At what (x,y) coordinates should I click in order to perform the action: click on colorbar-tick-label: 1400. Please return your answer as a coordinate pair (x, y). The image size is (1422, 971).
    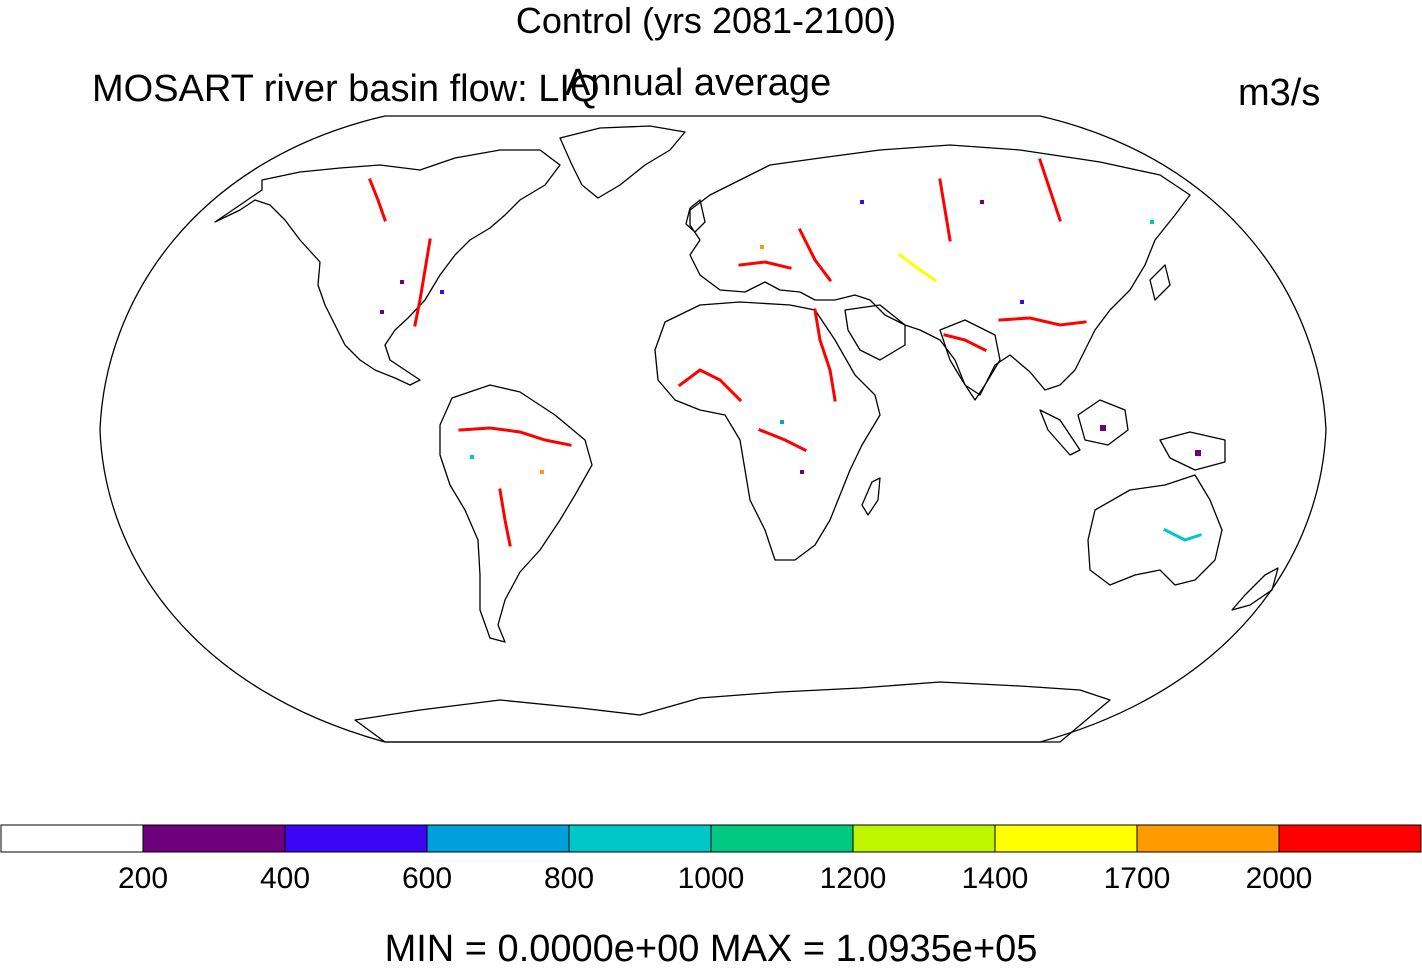
    Looking at the image, I should click on (995, 878).